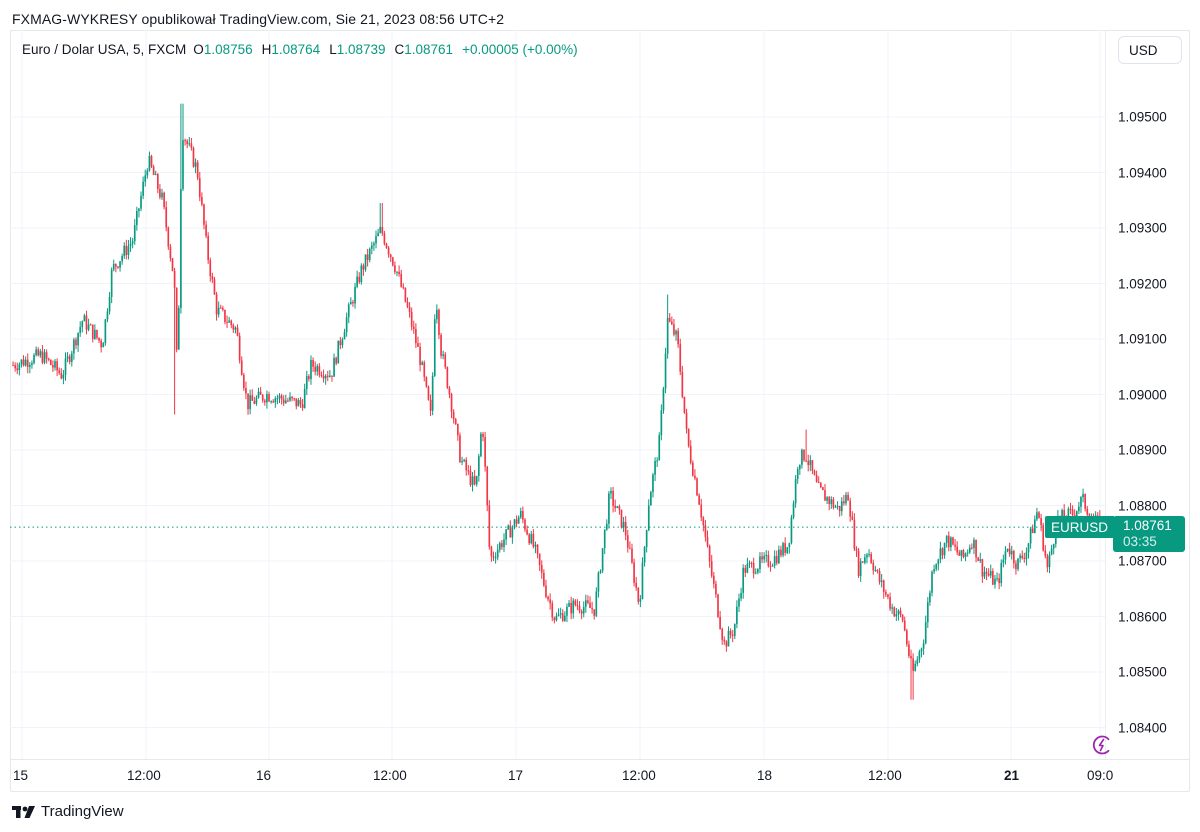  I want to click on price-tick-label: 1.09300, so click(1142, 228).